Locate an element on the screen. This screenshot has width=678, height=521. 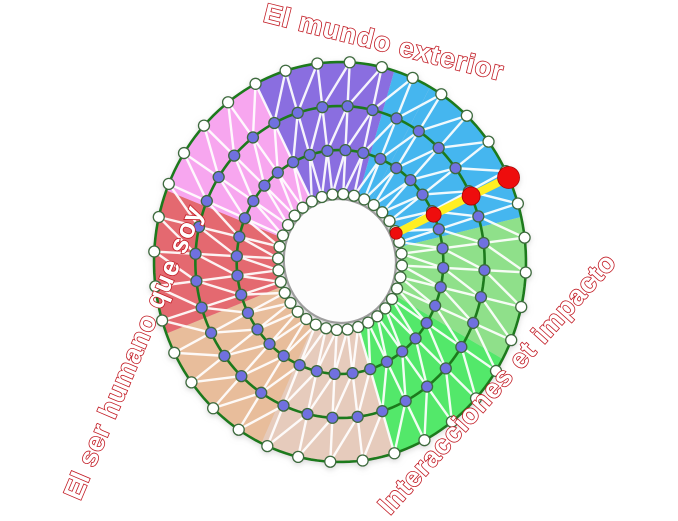
sector-verde-claro is located at coordinates (460, 288).